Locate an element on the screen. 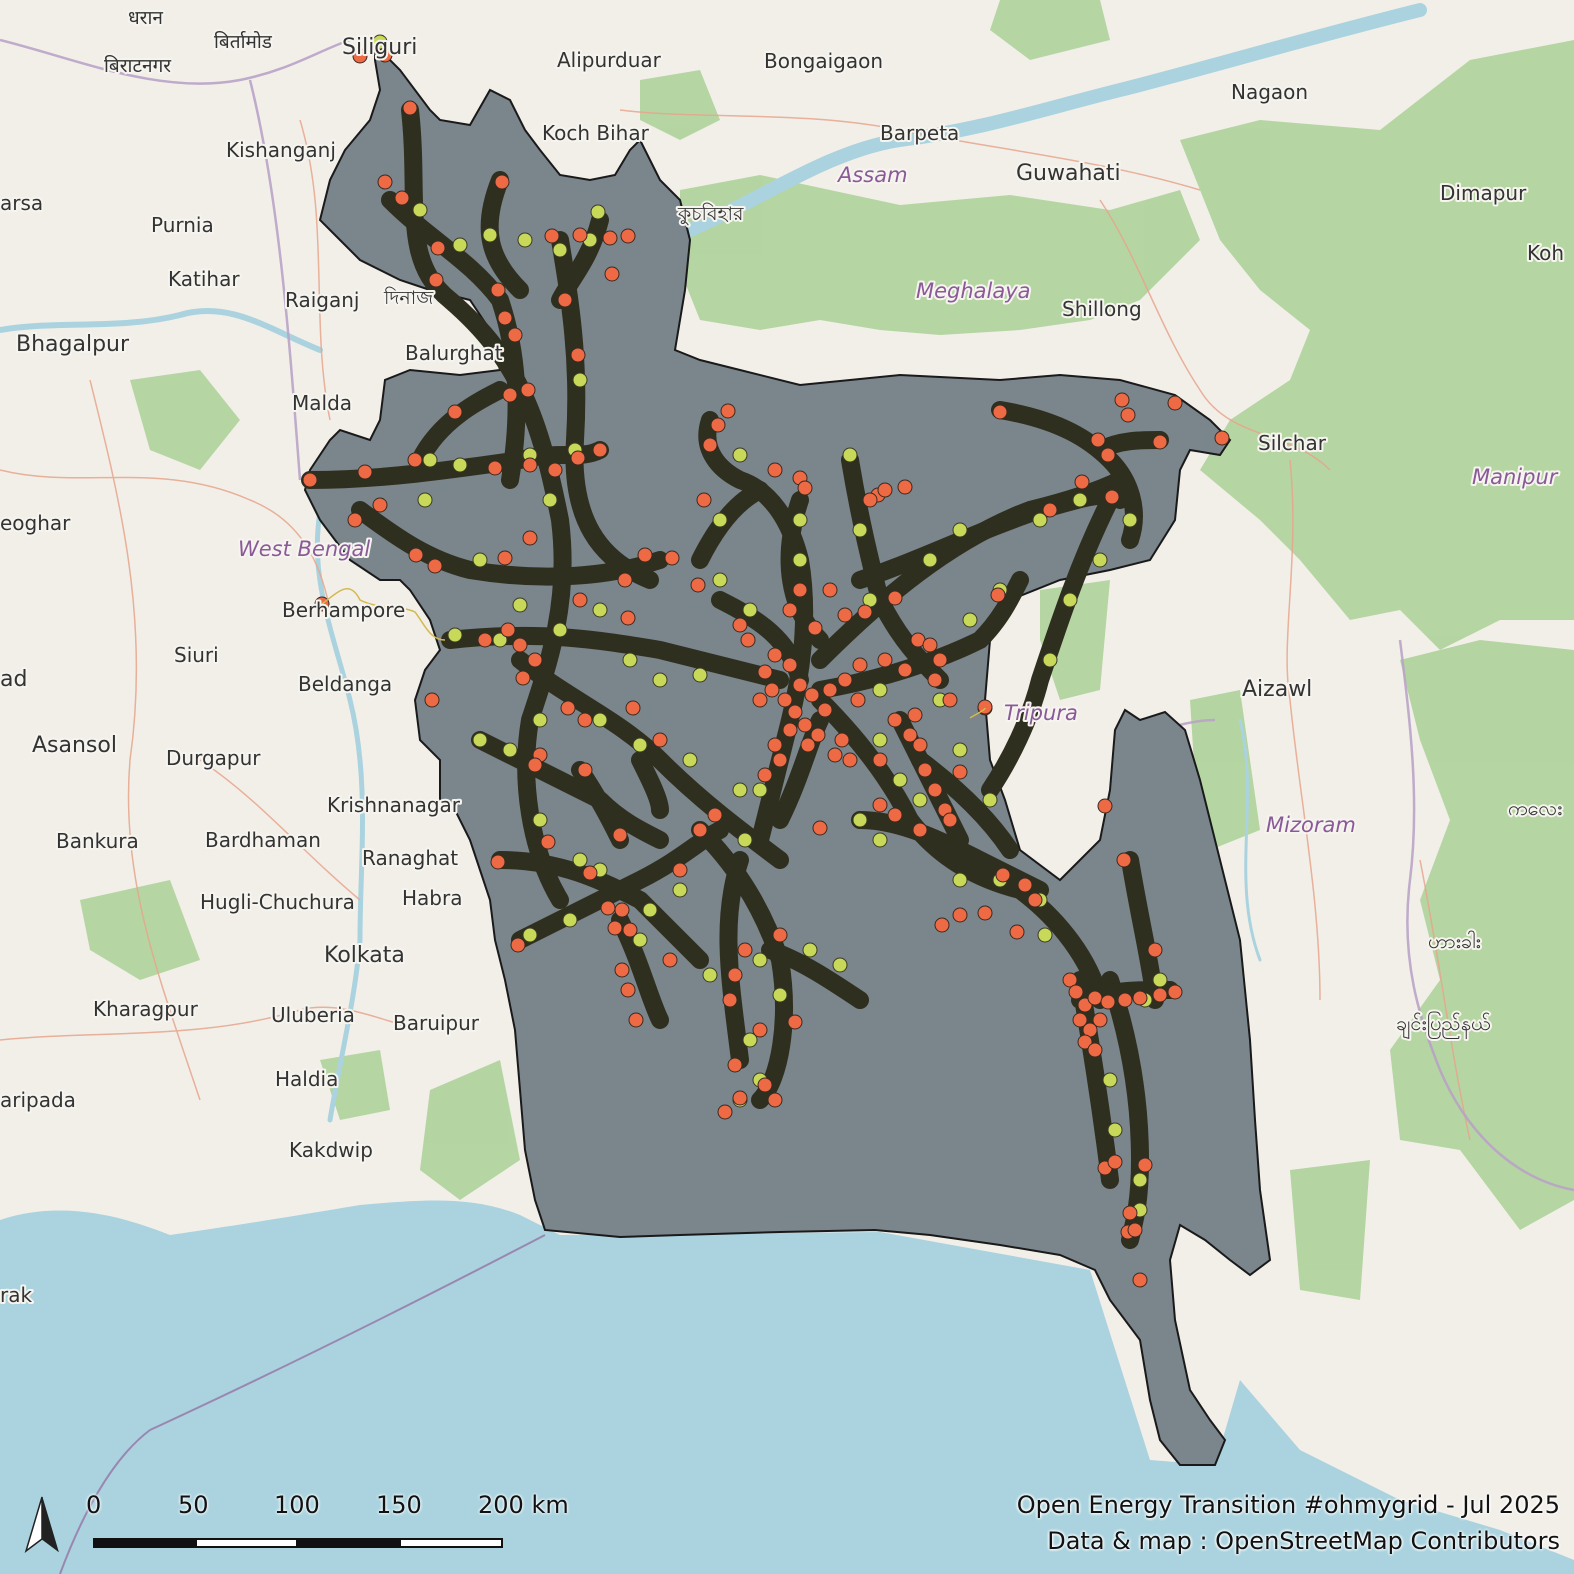  place-label: arsa is located at coordinates (21, 203).